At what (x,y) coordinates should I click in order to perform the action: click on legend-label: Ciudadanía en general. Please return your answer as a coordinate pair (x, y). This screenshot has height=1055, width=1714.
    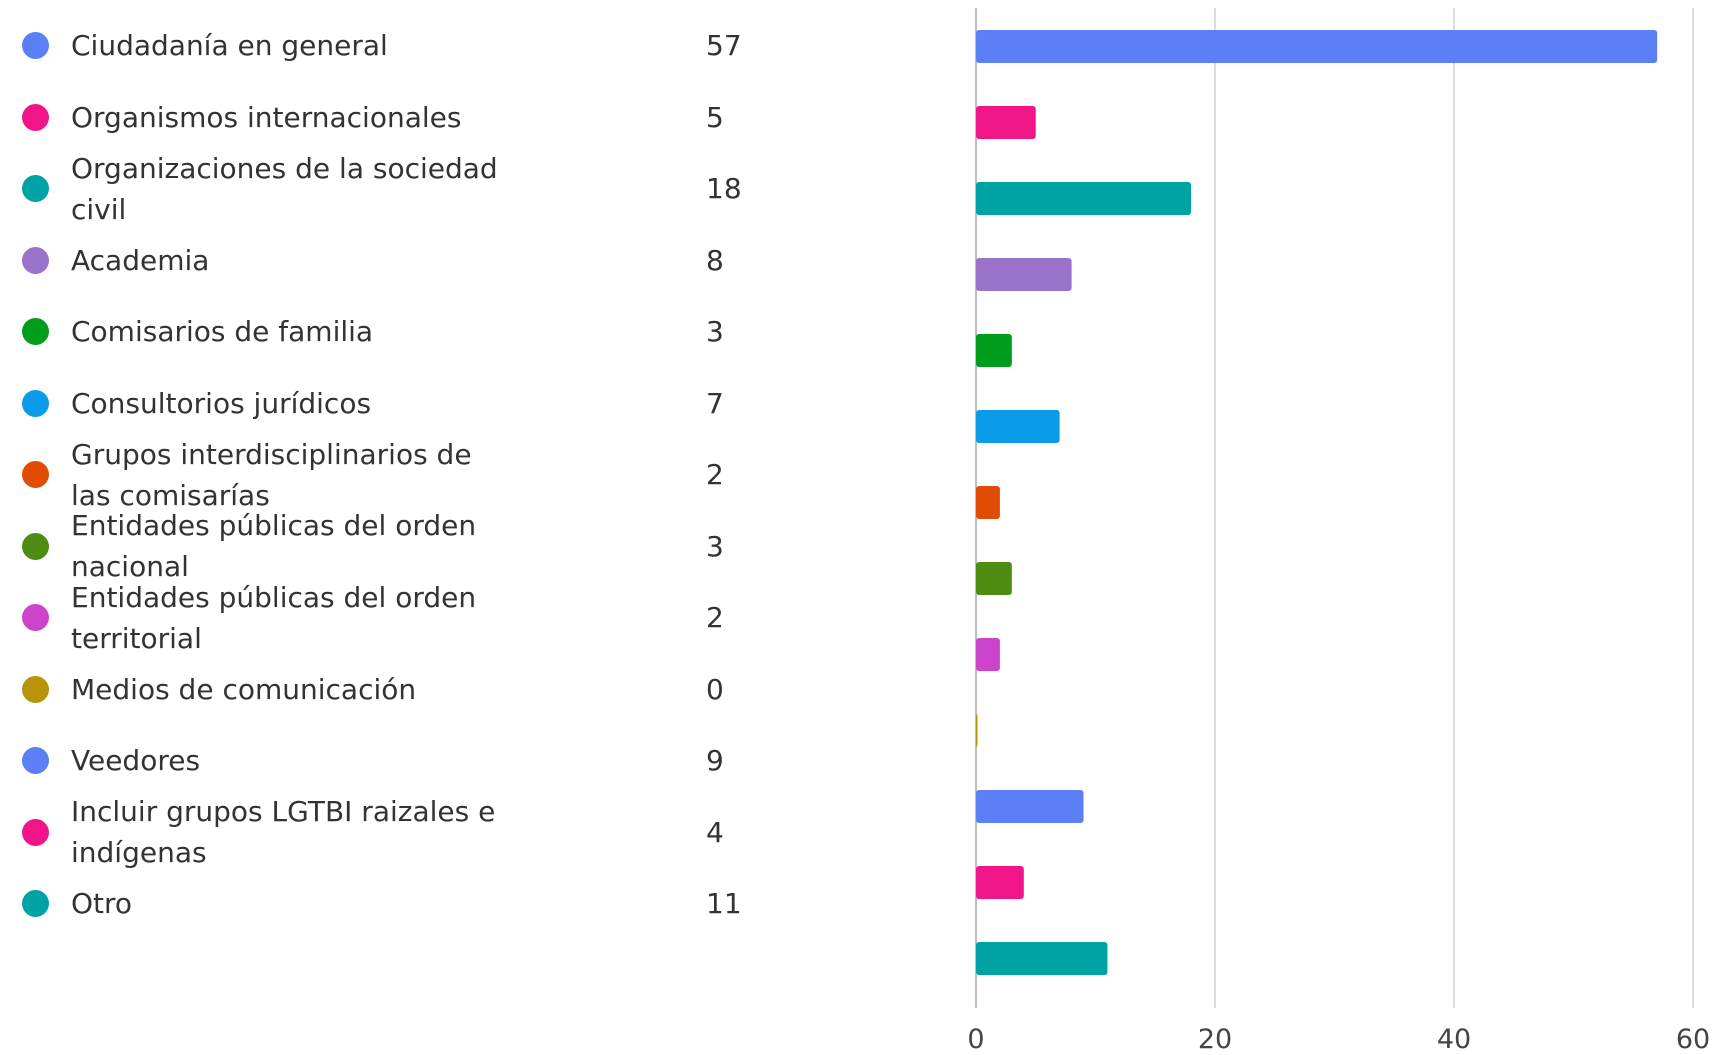
    Looking at the image, I should click on (229, 45).